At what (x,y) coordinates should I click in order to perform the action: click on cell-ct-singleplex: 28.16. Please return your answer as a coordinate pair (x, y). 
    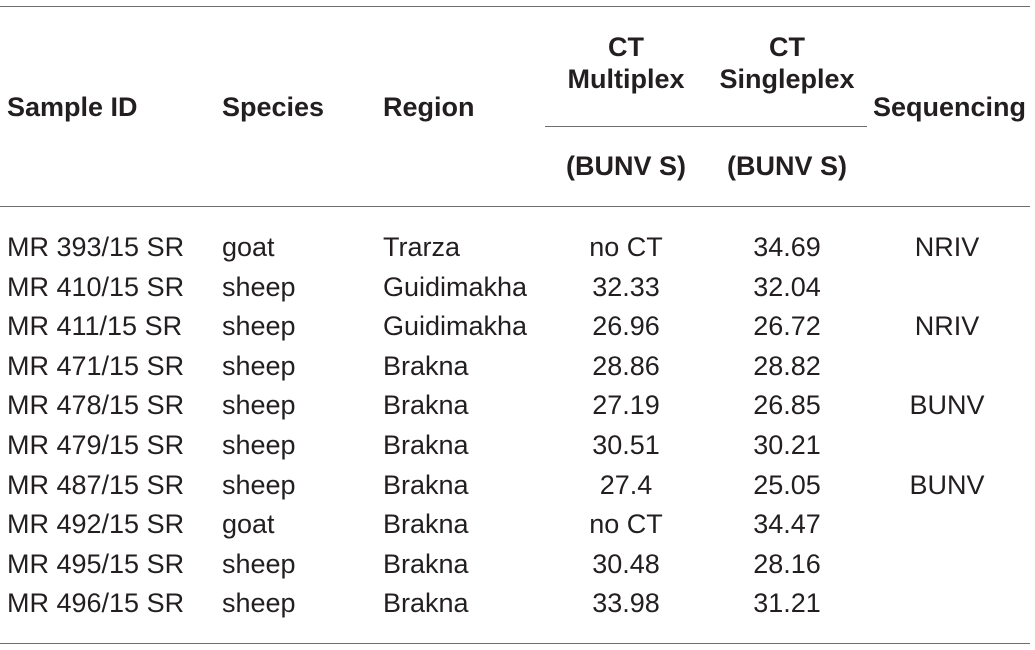
    Looking at the image, I should click on (787, 563).